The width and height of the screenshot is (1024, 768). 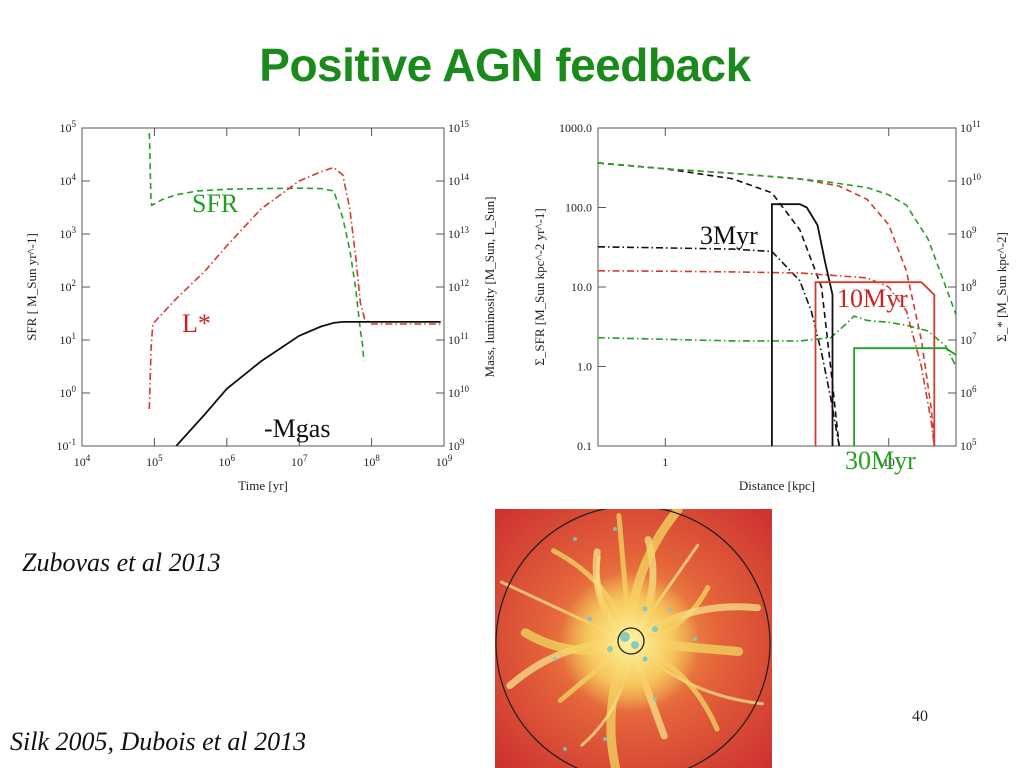 What do you see at coordinates (777, 485) in the screenshot?
I see `x-axis-label: Distance [kpc]` at bounding box center [777, 485].